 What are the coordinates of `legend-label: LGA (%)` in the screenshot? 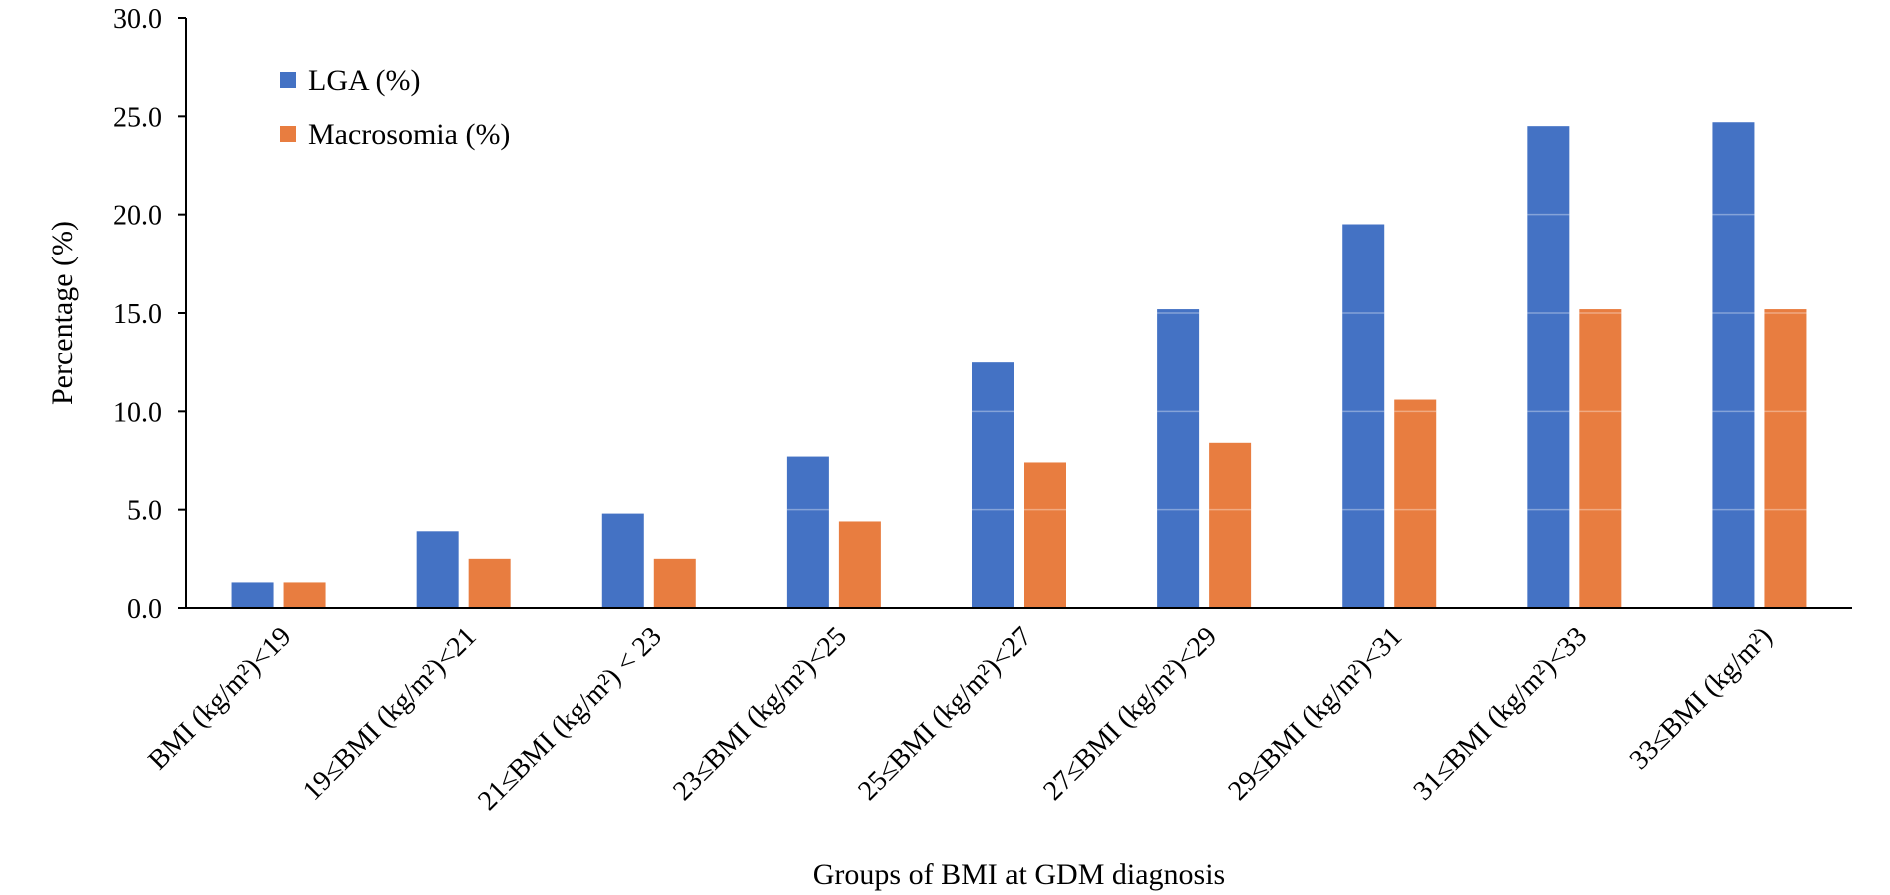 It's located at (364, 80).